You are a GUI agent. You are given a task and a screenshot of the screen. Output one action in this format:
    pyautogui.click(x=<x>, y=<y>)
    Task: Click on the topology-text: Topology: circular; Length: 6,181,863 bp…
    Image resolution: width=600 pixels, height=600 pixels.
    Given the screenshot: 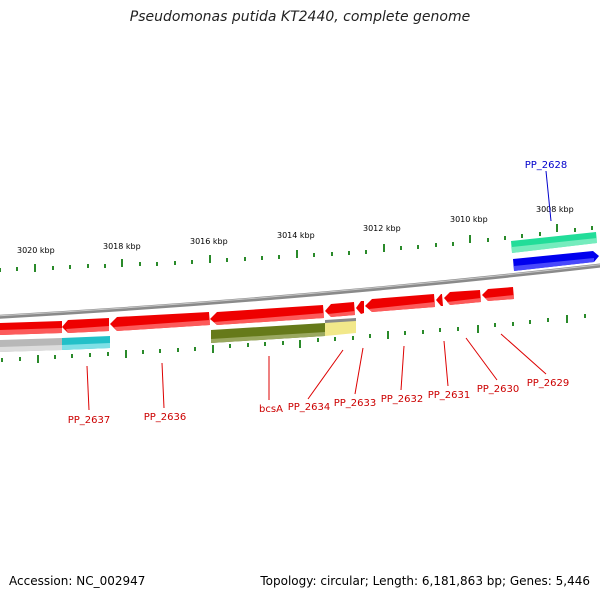 What is the action you would take?
    pyautogui.click(x=425, y=581)
    